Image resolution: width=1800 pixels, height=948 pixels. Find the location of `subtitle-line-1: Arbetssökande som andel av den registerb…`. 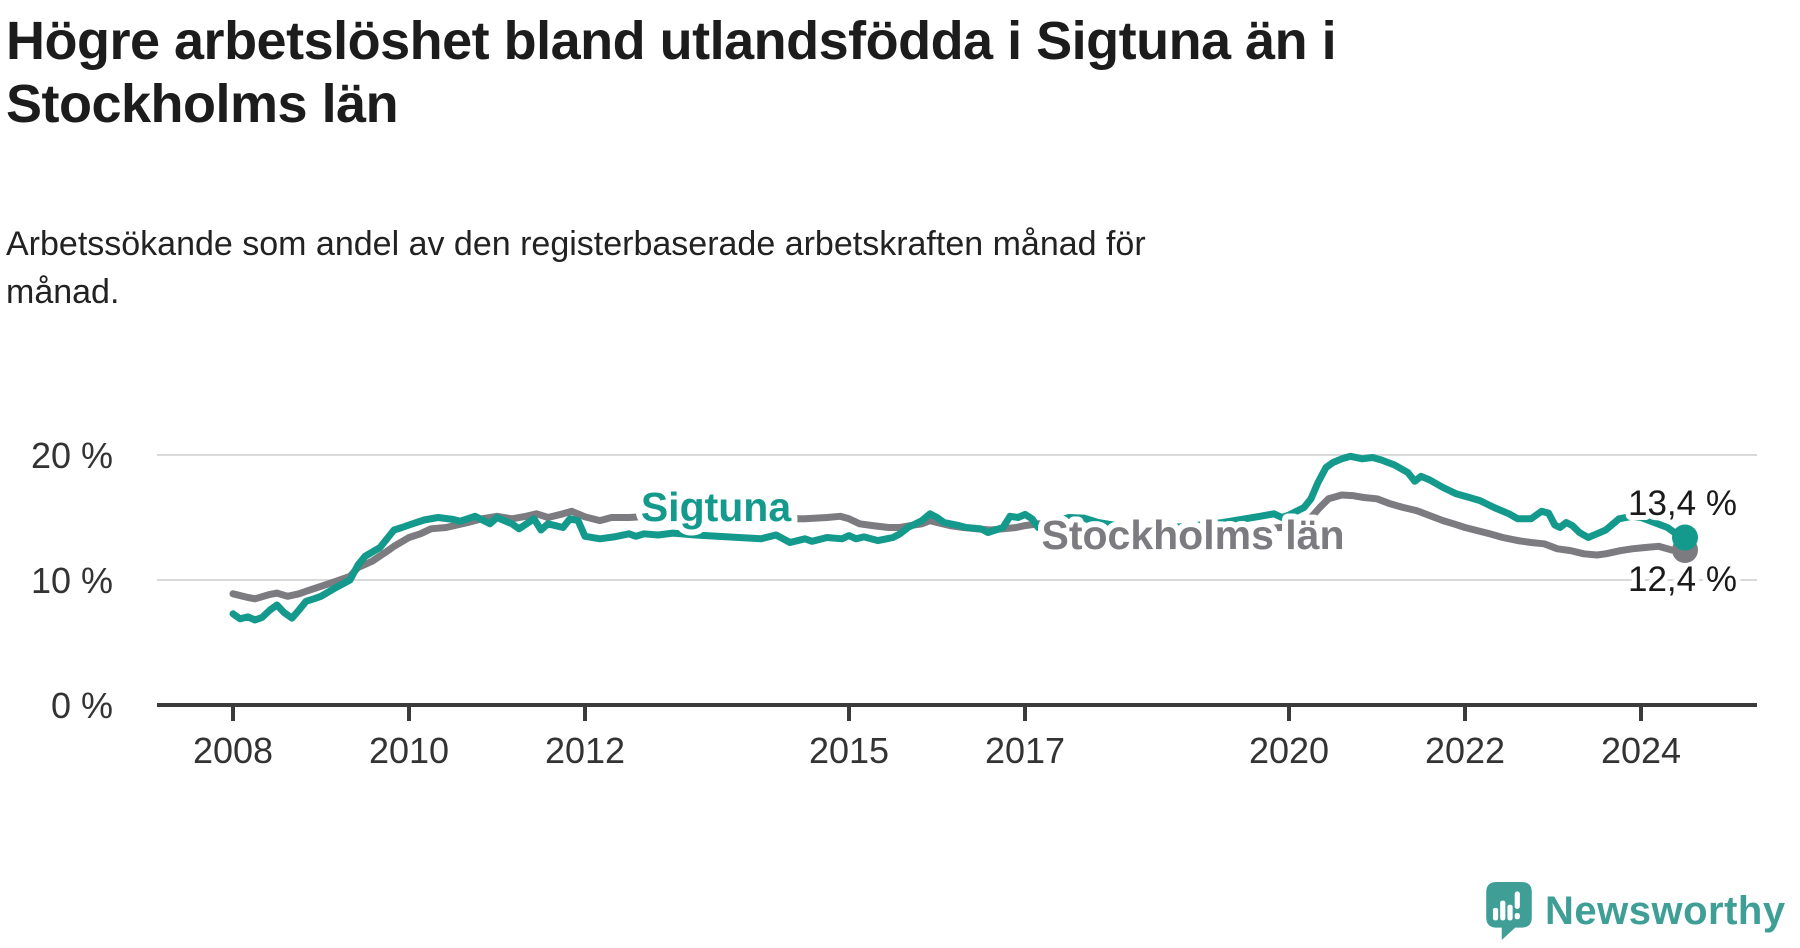

subtitle-line-1: Arbetssökande som andel av den registerb… is located at coordinates (576, 244).